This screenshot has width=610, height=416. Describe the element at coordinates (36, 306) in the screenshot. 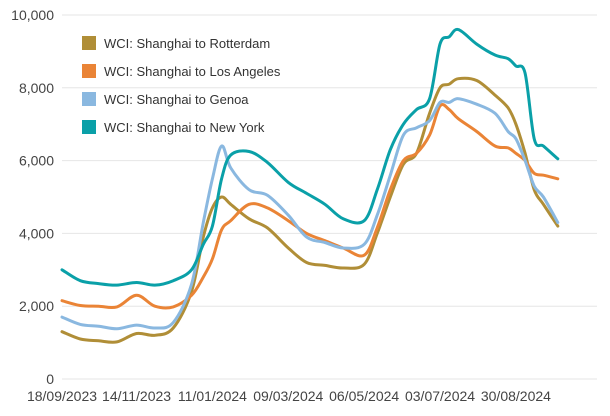

I see `y-tick-label: 2,000` at that location.